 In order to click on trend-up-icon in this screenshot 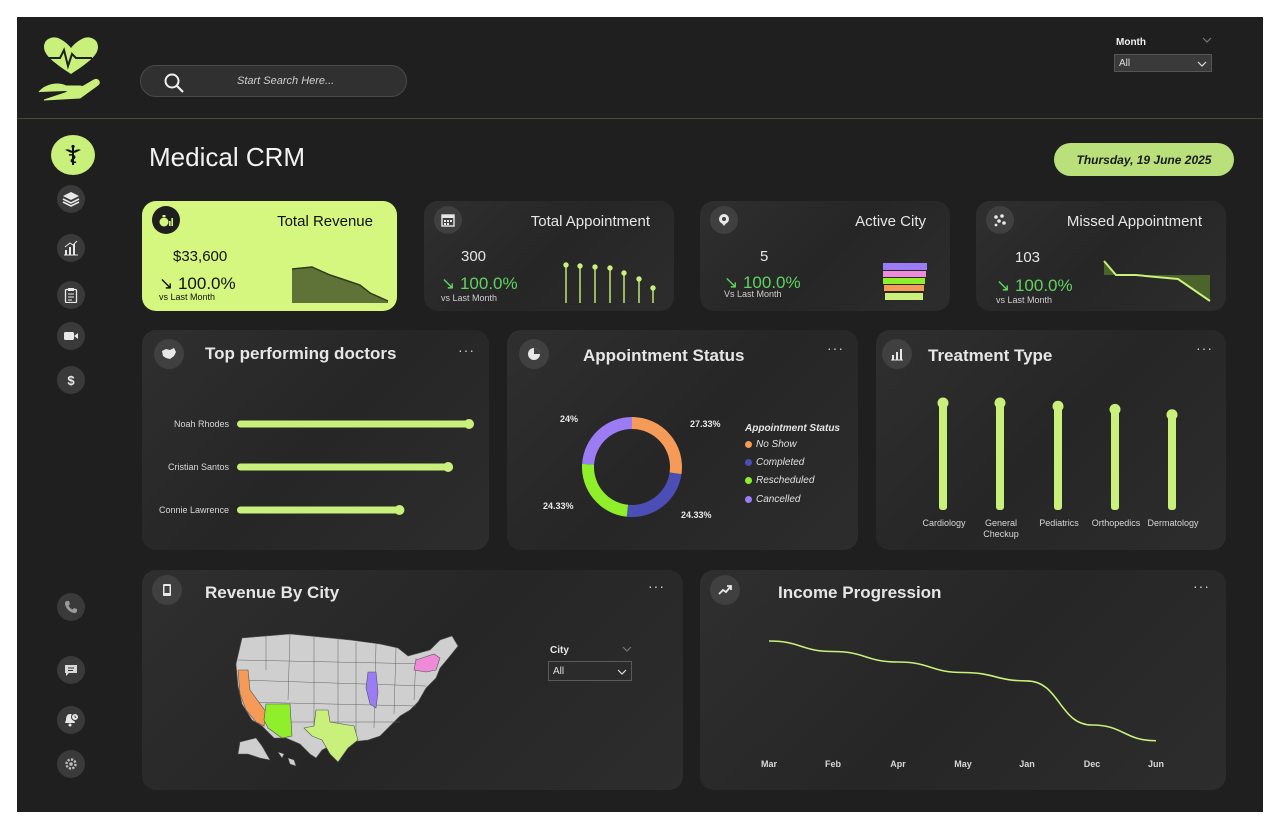, I will do `click(725, 590)`.